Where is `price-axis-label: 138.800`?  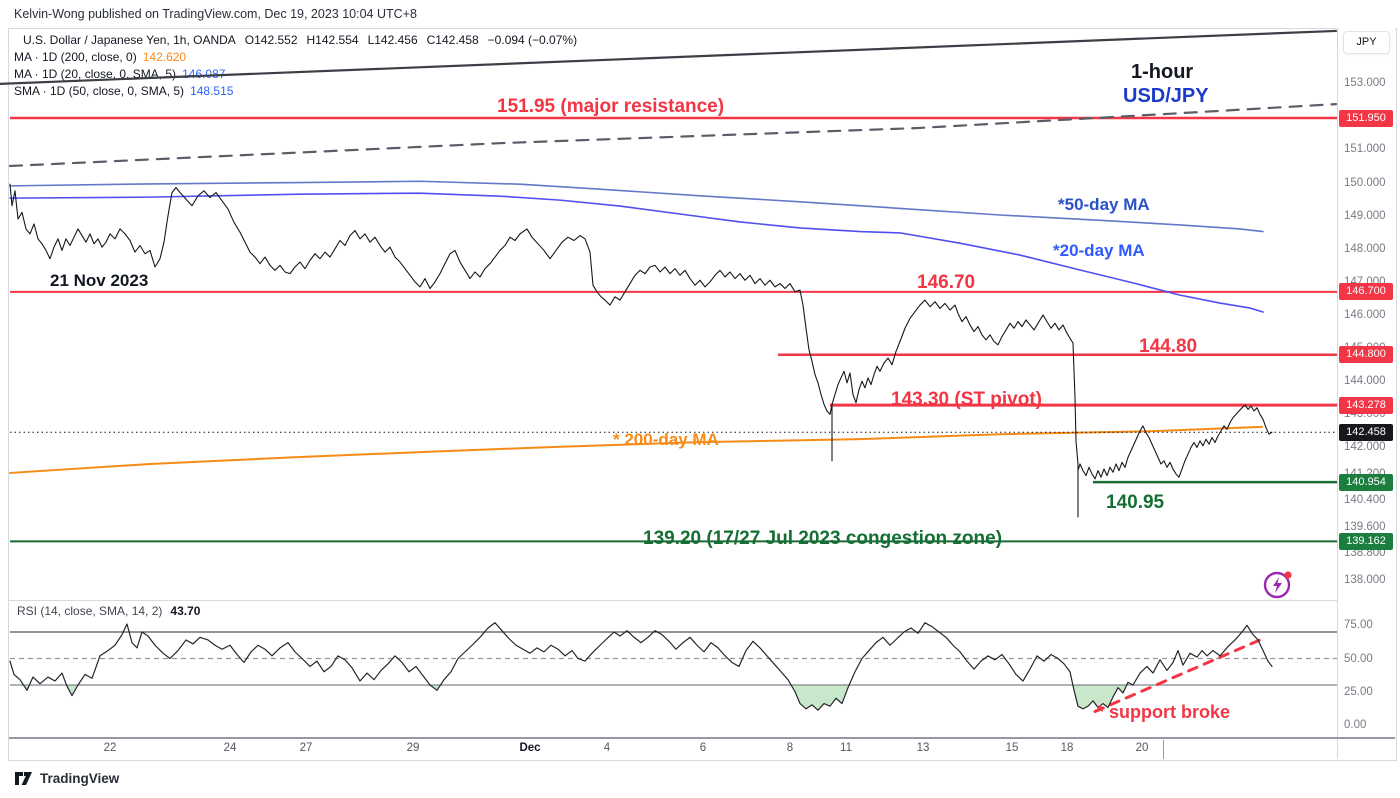 price-axis-label: 138.800 is located at coordinates (1365, 553).